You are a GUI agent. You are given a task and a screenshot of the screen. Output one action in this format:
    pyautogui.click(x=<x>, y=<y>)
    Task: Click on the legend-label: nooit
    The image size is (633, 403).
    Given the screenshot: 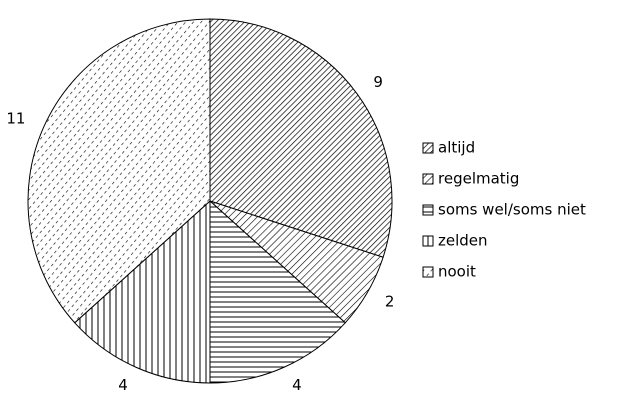 What is the action you would take?
    pyautogui.click(x=457, y=272)
    